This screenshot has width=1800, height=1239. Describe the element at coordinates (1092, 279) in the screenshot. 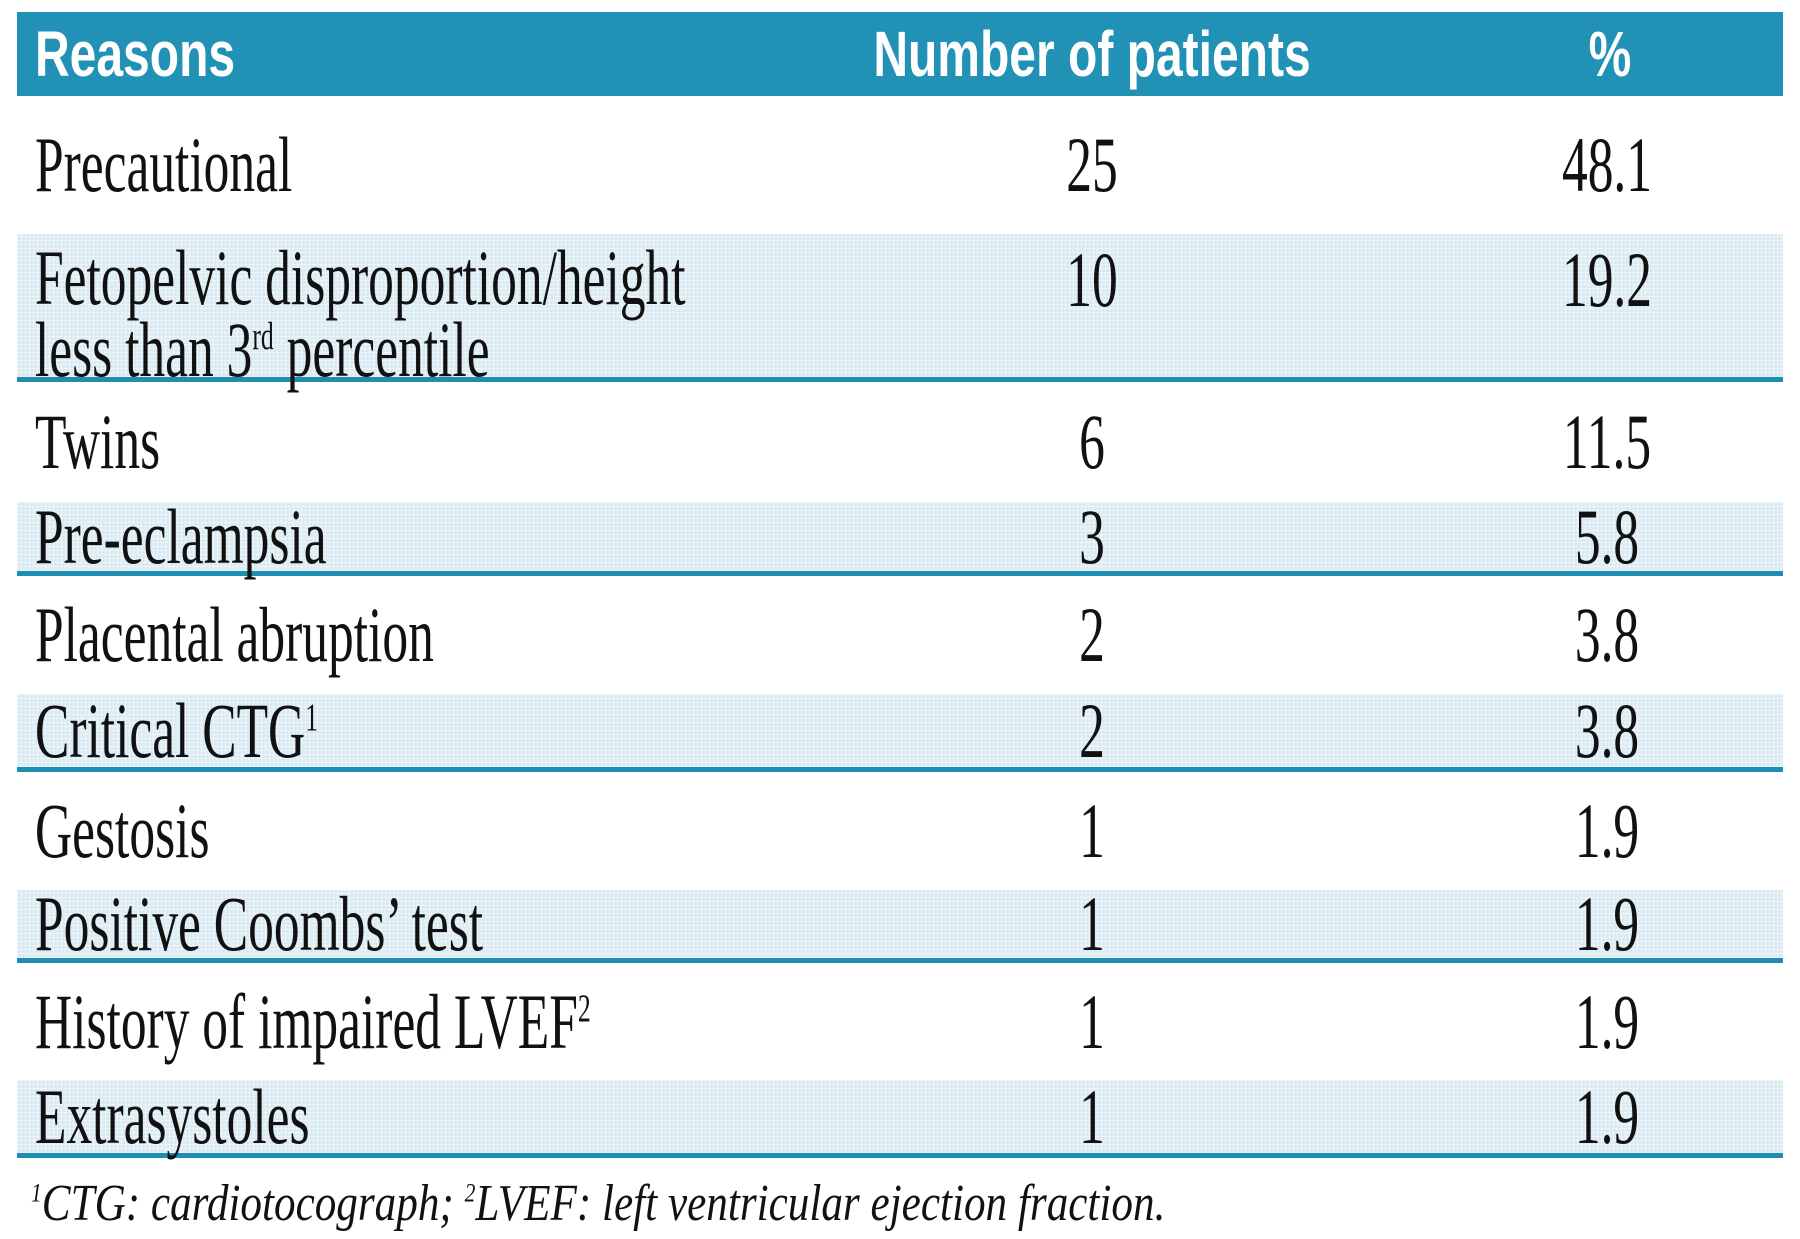

I see `patients-cell: 10` at that location.